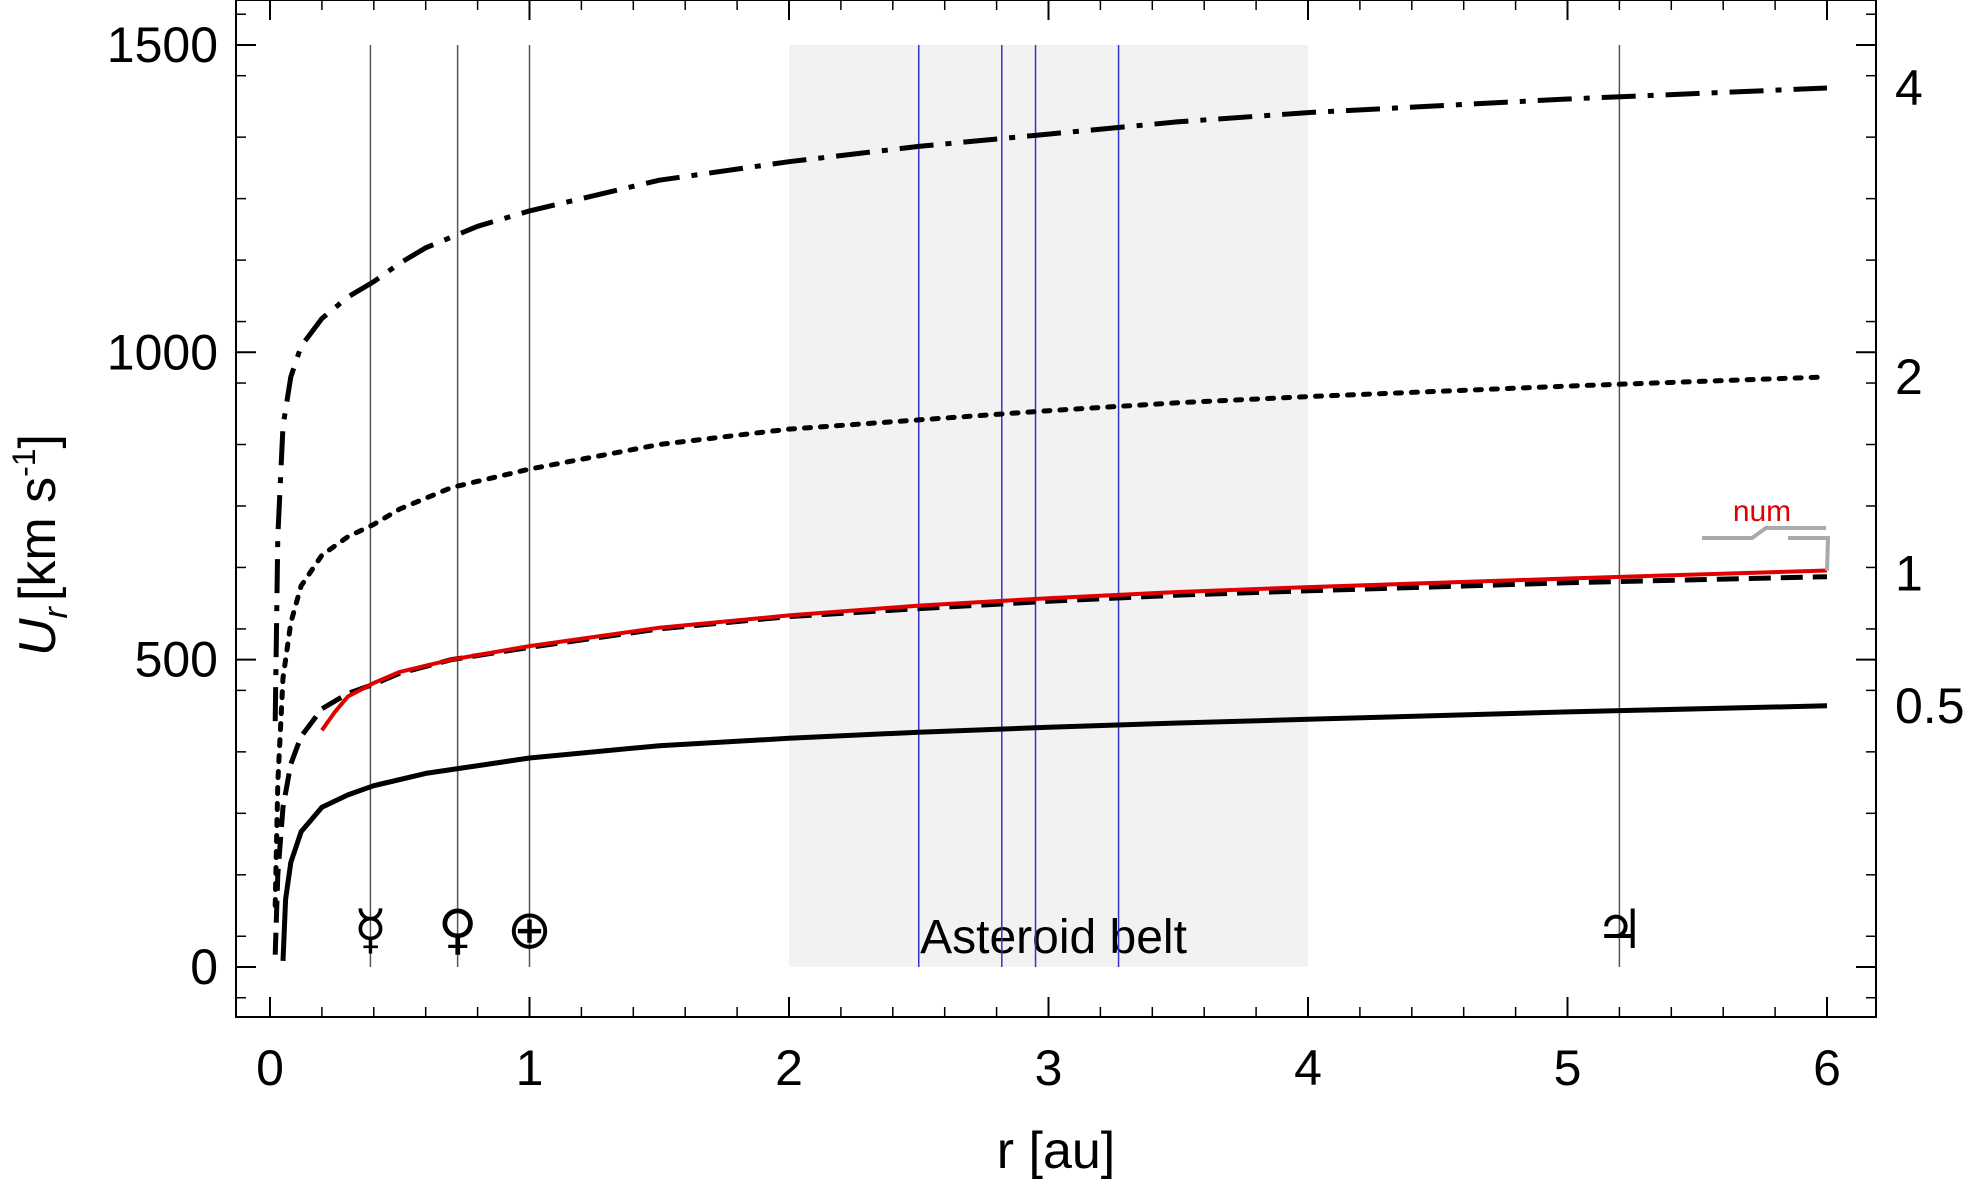  Describe the element at coordinates (1762, 511) in the screenshot. I see `num-label: num` at that location.